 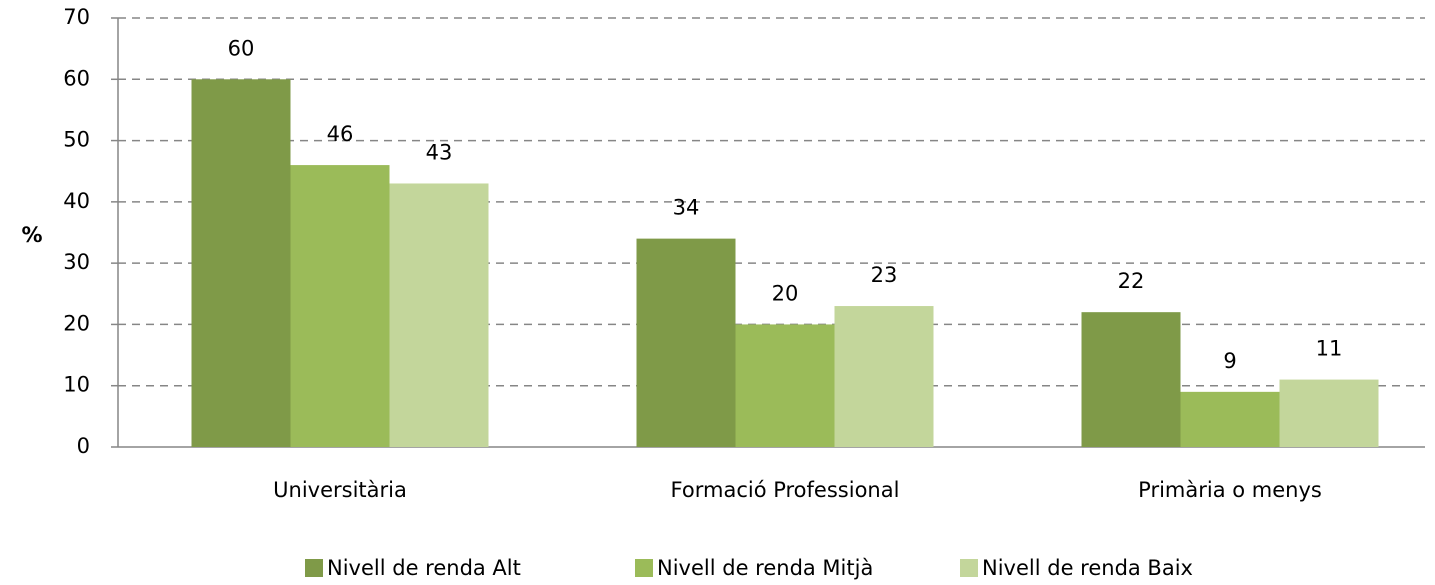 I want to click on y-tick-label: 10, so click(x=76, y=385).